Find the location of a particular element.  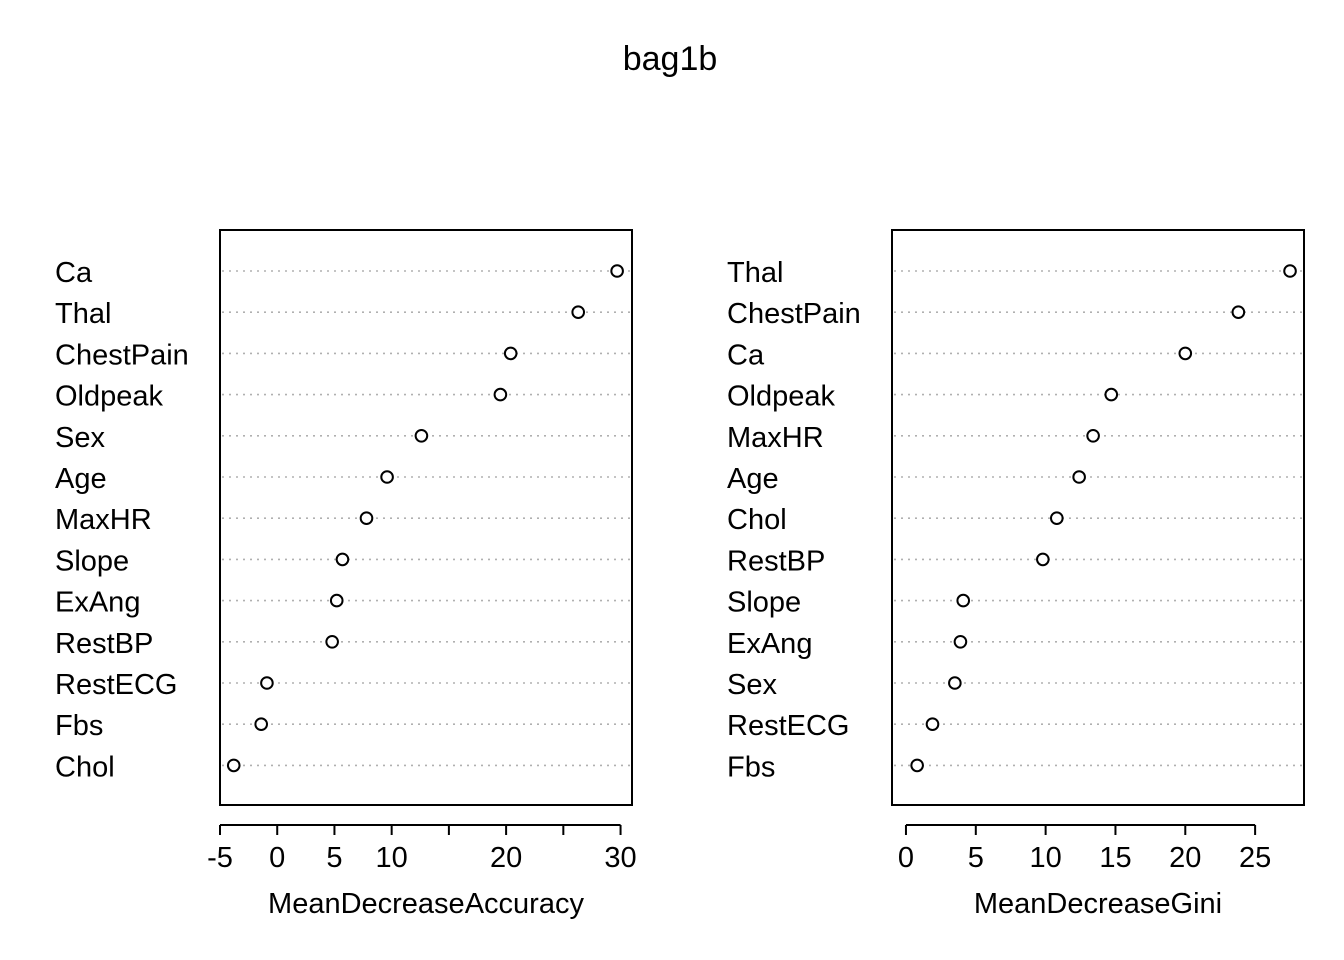

x-tick-label: 30 is located at coordinates (620, 858).